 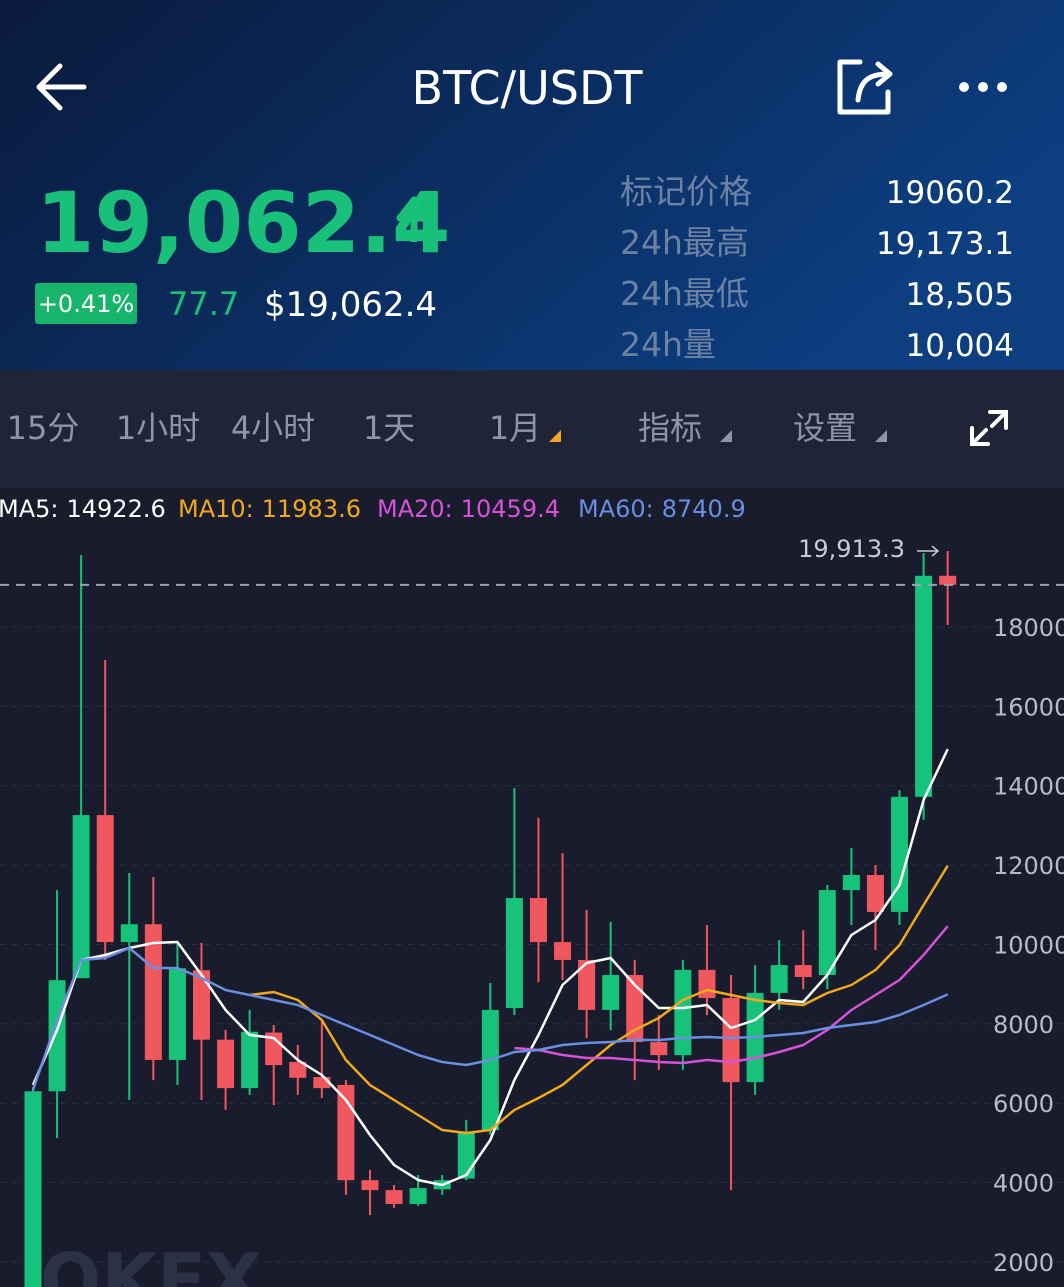 What do you see at coordinates (945, 244) in the screenshot?
I see `stat-value: 19,173.1` at bounding box center [945, 244].